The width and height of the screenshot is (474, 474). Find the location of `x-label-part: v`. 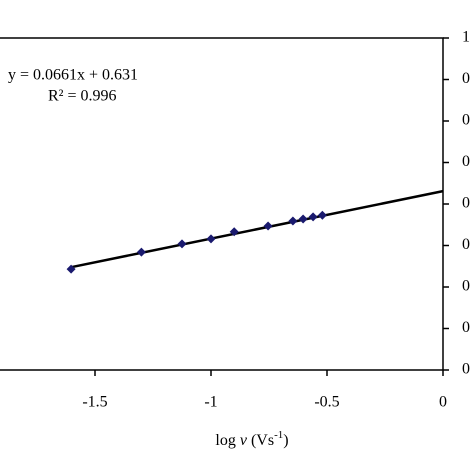

x-label-part: v is located at coordinates (244, 440).